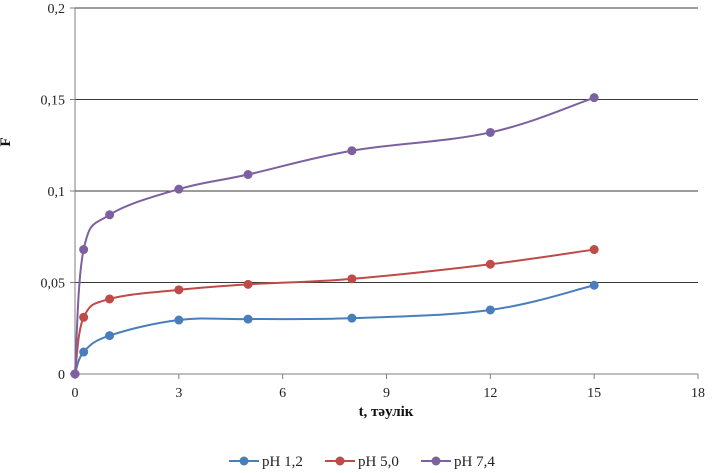 This screenshot has width=713, height=473. Describe the element at coordinates (53, 284) in the screenshot. I see `y-tick-label-1: 0,05` at that location.